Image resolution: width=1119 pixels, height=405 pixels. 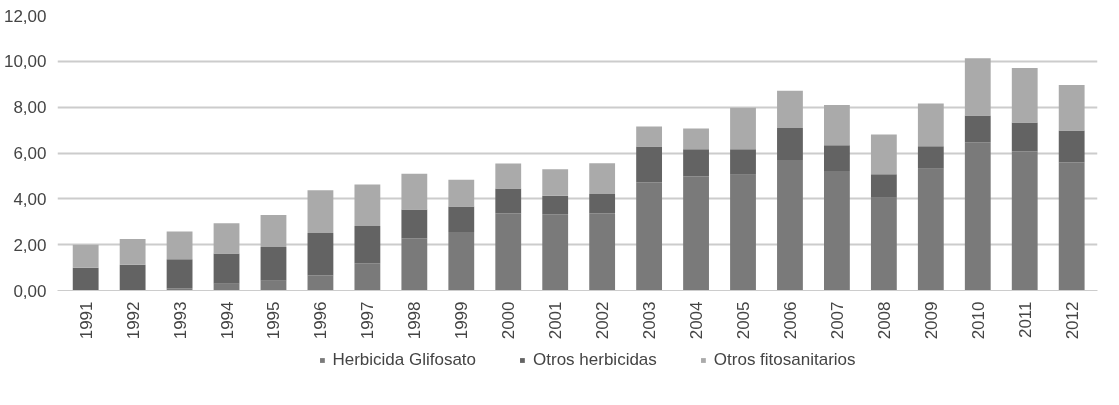 What do you see at coordinates (25, 62) in the screenshot?
I see `y-tick-label: 10,00` at bounding box center [25, 62].